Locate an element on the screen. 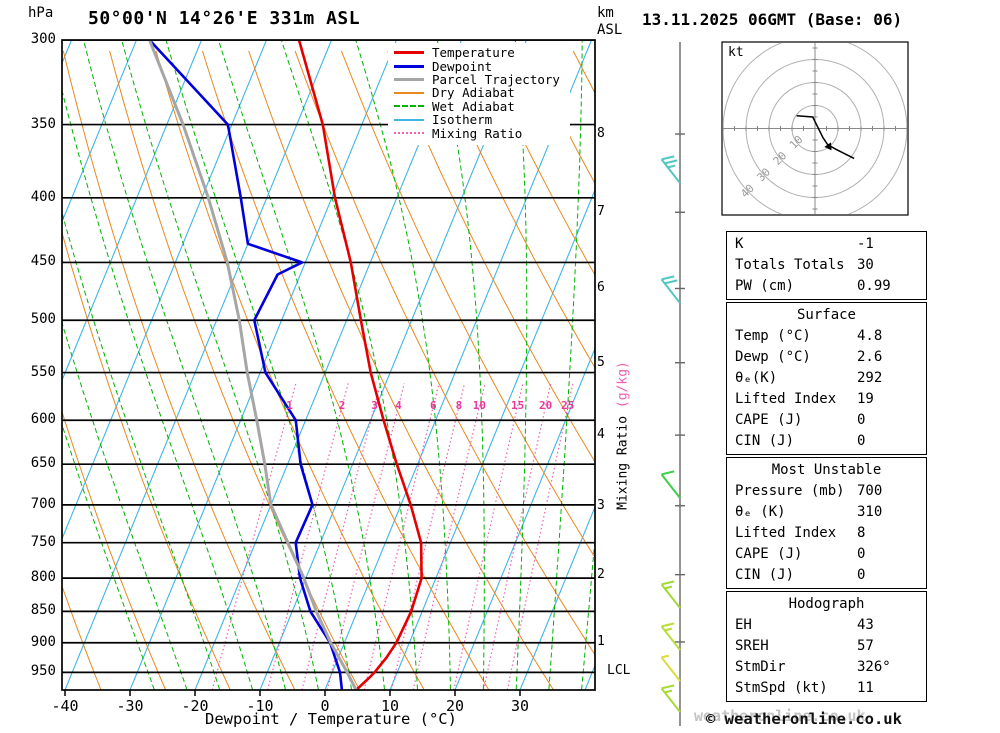 The height and width of the screenshot is (733, 1000). pressure-axis-unit: hPa is located at coordinates (41, 13).